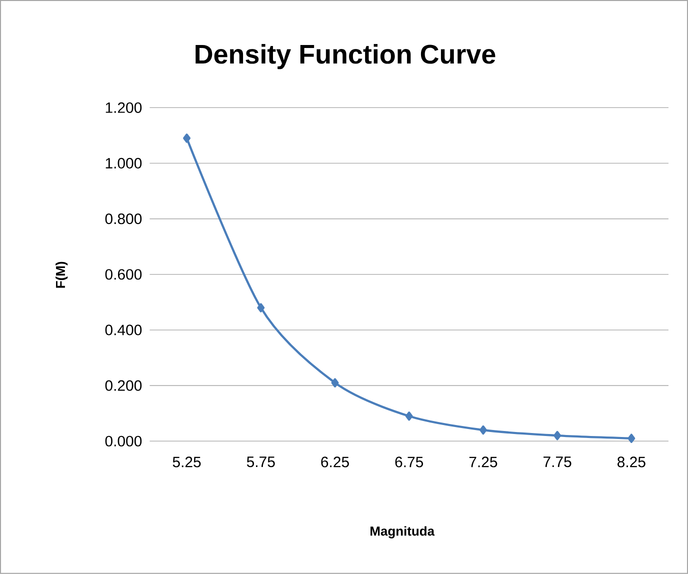 The image size is (688, 574). What do you see at coordinates (124, 108) in the screenshot?
I see `y-tick-label: 1.200` at bounding box center [124, 108].